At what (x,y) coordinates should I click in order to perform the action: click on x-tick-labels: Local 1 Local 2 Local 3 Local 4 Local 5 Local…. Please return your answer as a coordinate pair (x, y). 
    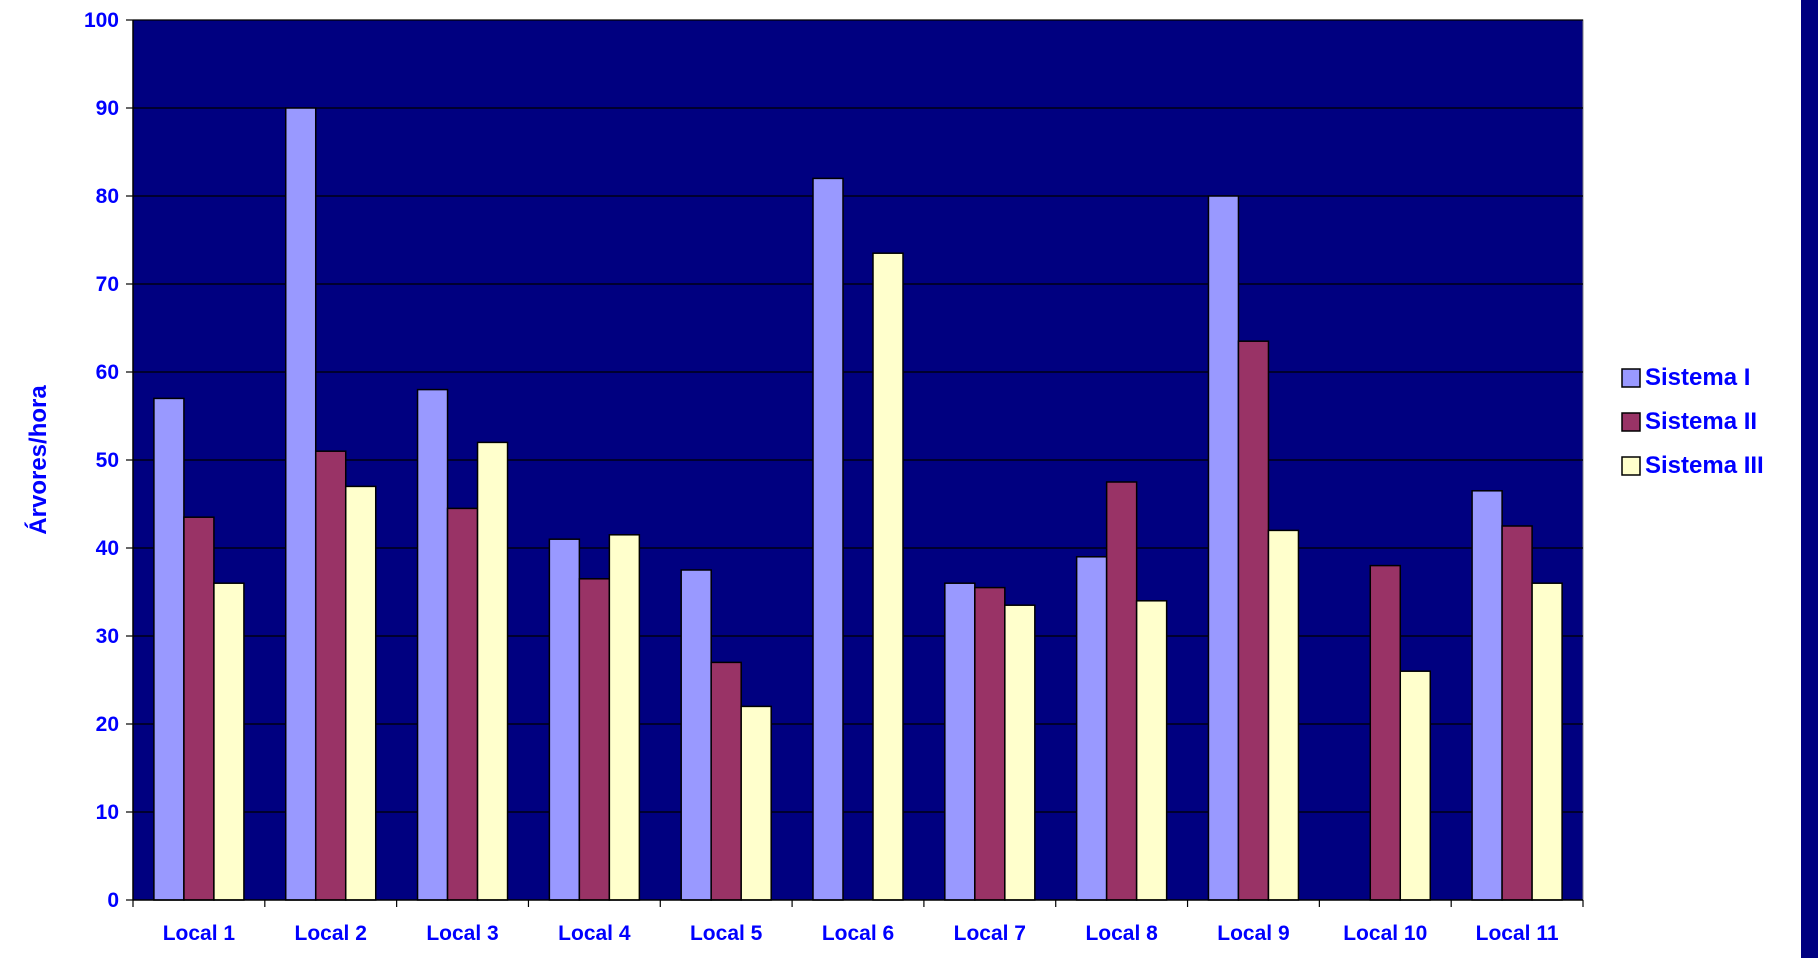
    Looking at the image, I should click on (861, 933).